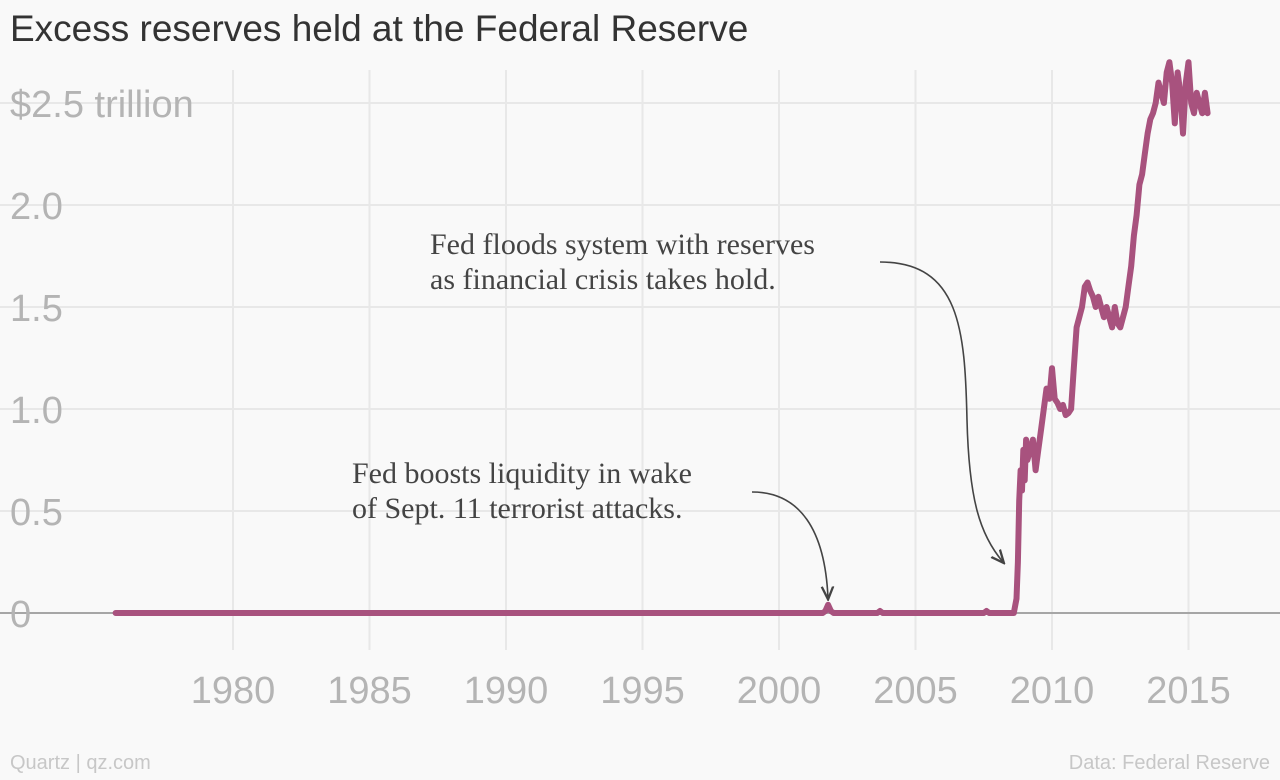 This screenshot has width=1280, height=780. Describe the element at coordinates (1052, 691) in the screenshot. I see `x-tick-label-2010: 2010` at that location.